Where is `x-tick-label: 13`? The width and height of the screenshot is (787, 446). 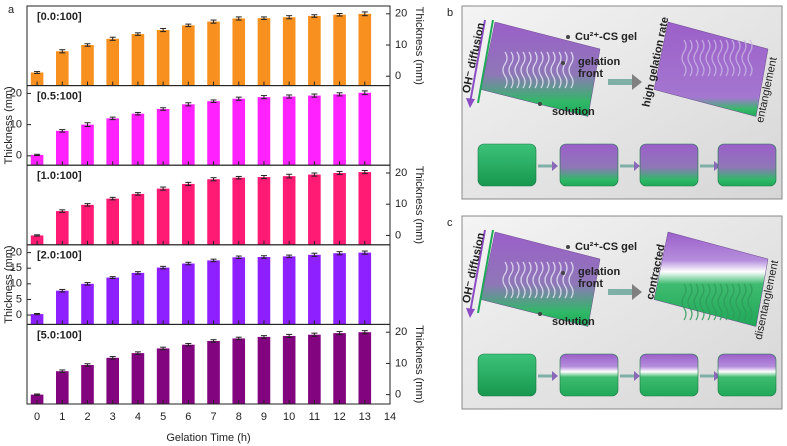
x-tick-label: 13 is located at coordinates (365, 417).